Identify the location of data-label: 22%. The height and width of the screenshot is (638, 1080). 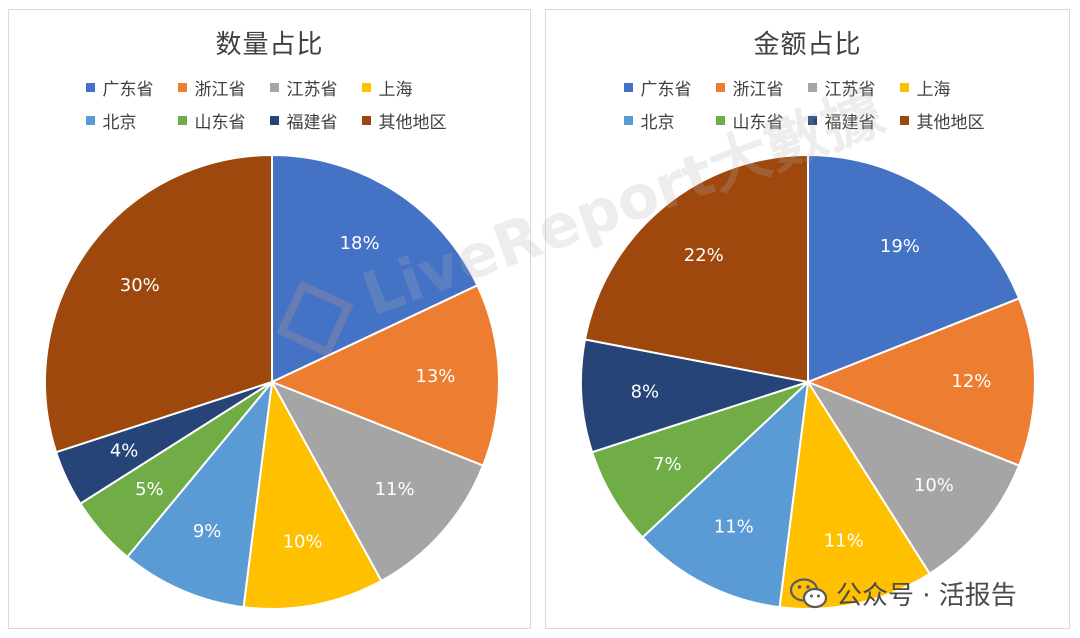
(704, 255).